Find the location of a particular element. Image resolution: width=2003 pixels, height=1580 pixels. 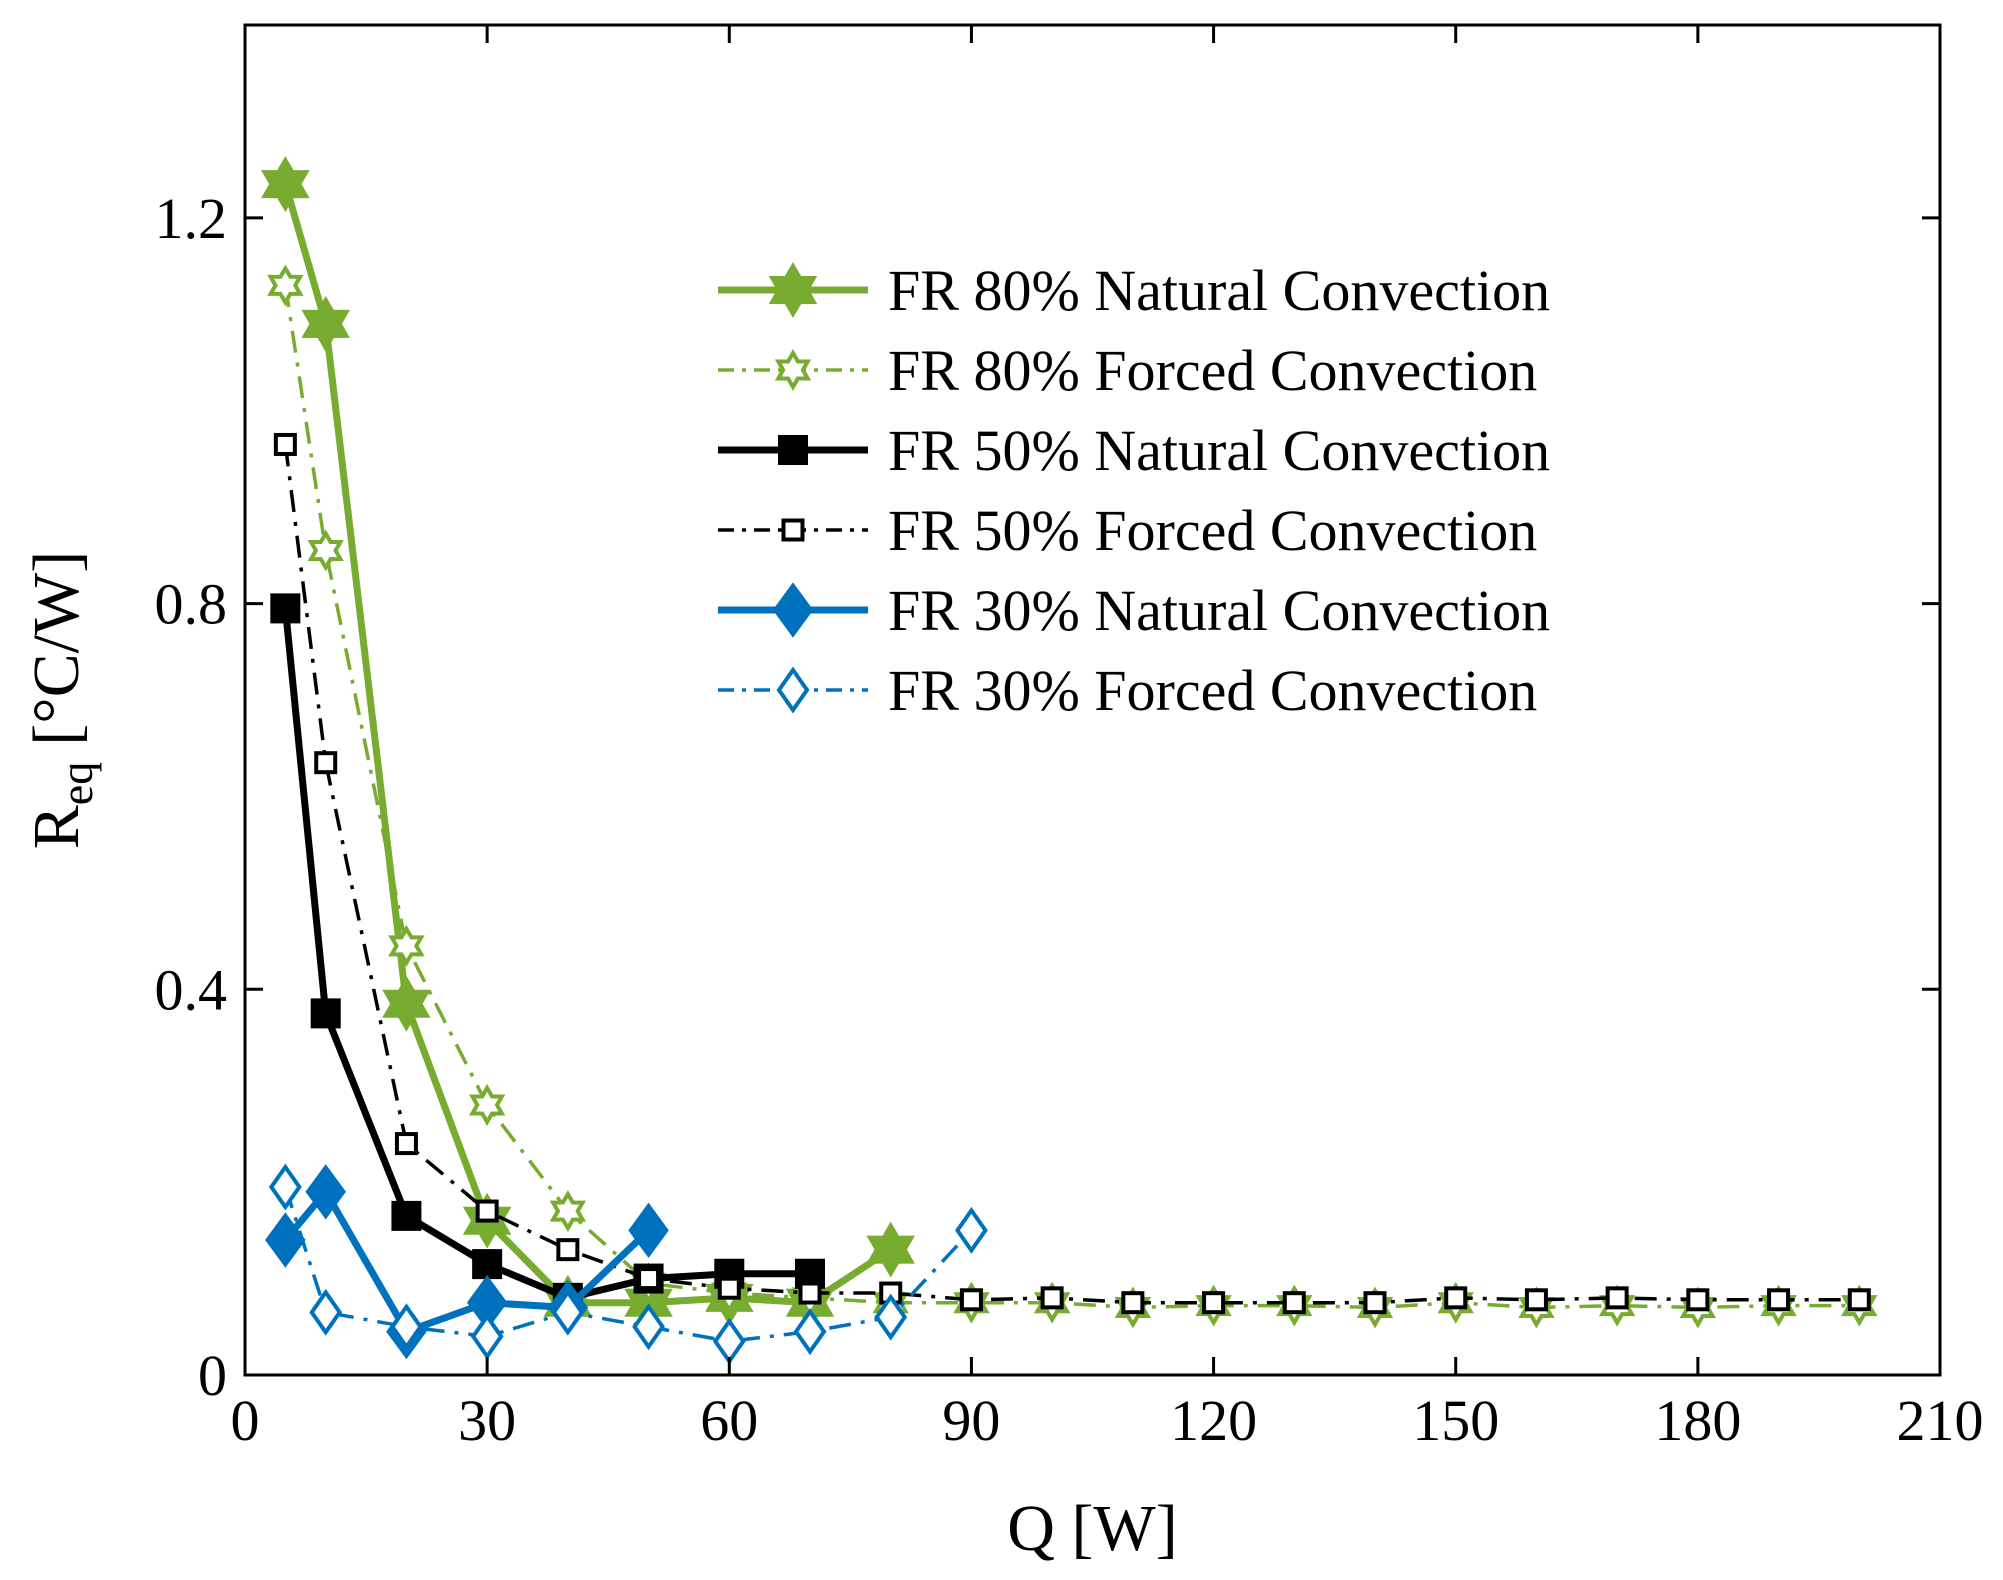

x-tick-label: 150 is located at coordinates (1455, 1420).